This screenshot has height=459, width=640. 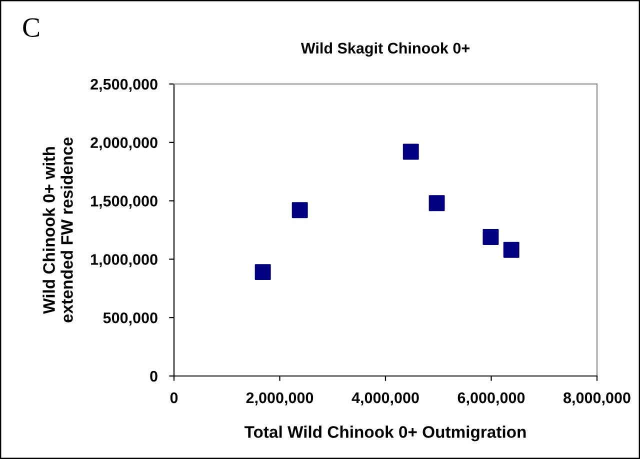 I want to click on y-tick-label: 500,000, so click(x=130, y=319).